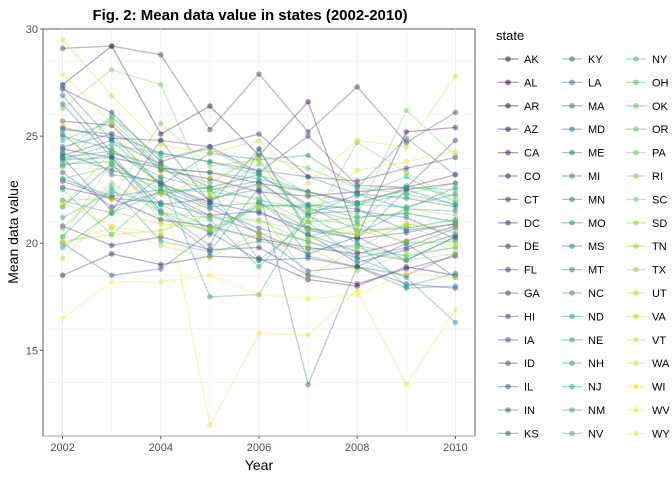 Image resolution: width=672 pixels, height=480 pixels. What do you see at coordinates (572, 269) in the screenshot?
I see `legend-key-point-MT` at bounding box center [572, 269].